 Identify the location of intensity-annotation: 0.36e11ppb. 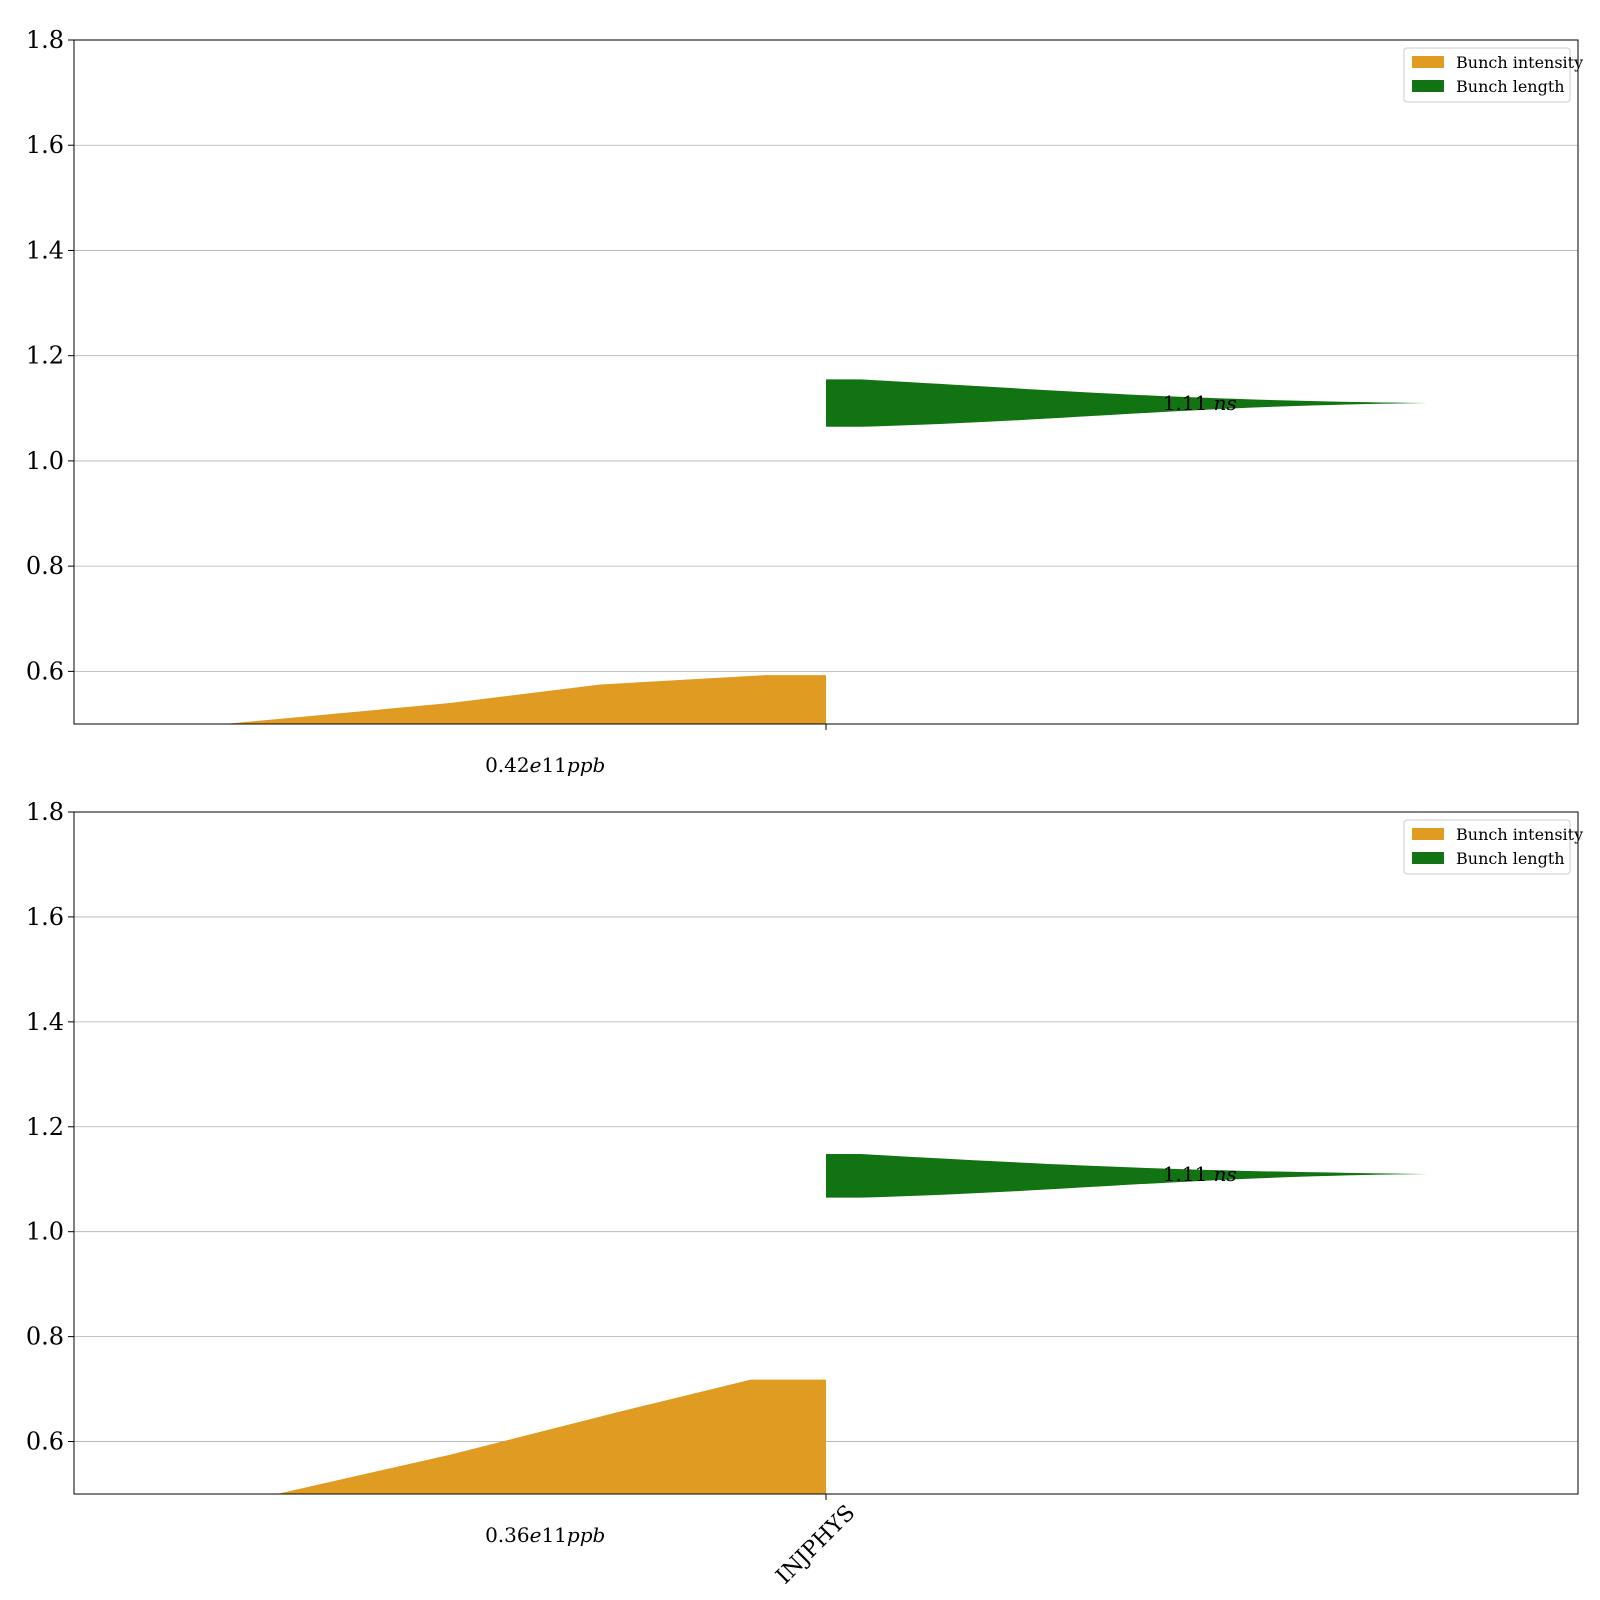
(545, 1535).